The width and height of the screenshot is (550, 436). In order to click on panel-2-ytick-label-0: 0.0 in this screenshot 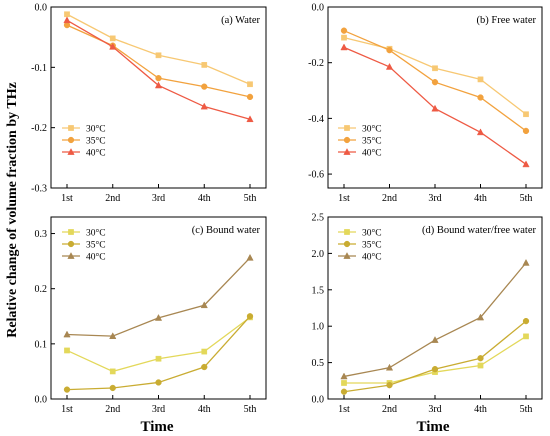, I will do `click(318, 8)`.